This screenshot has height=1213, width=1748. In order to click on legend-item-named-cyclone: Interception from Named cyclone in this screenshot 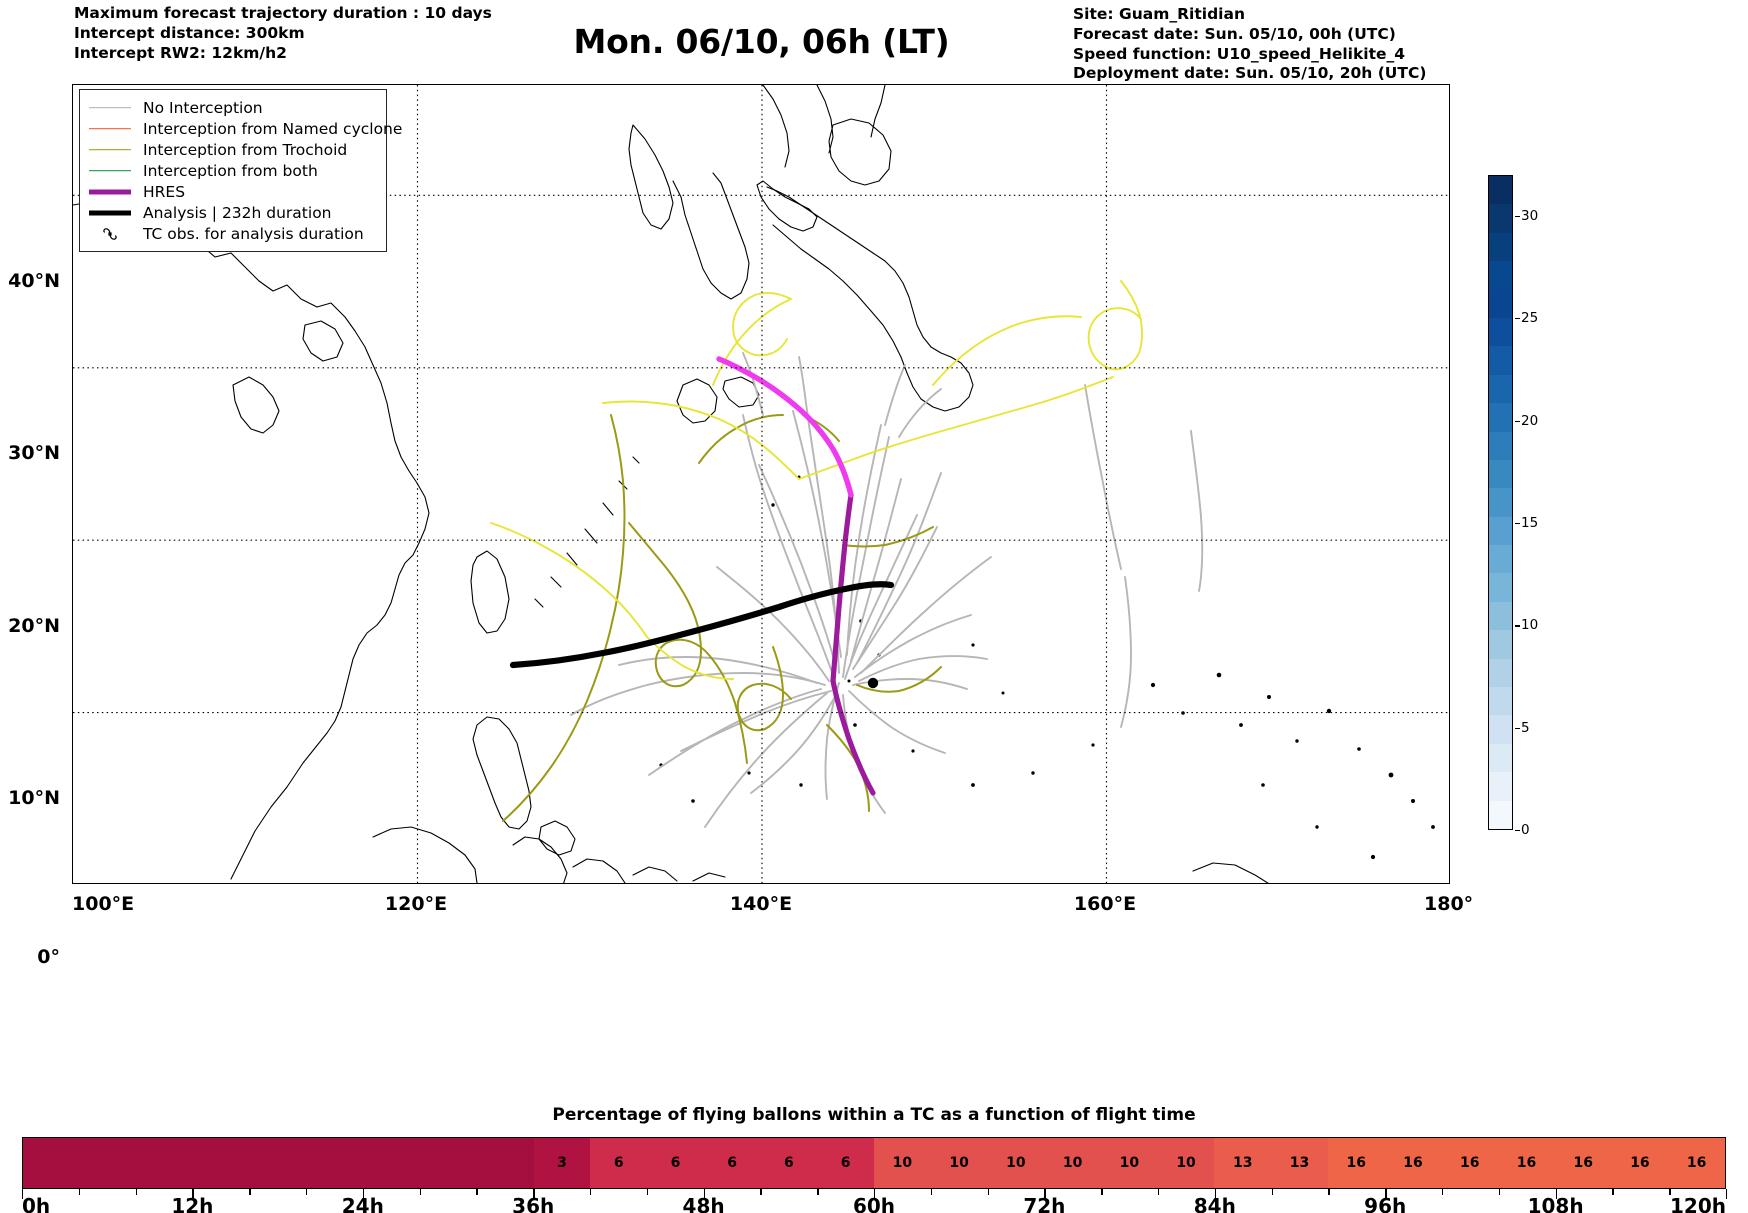, I will do `click(244, 128)`.